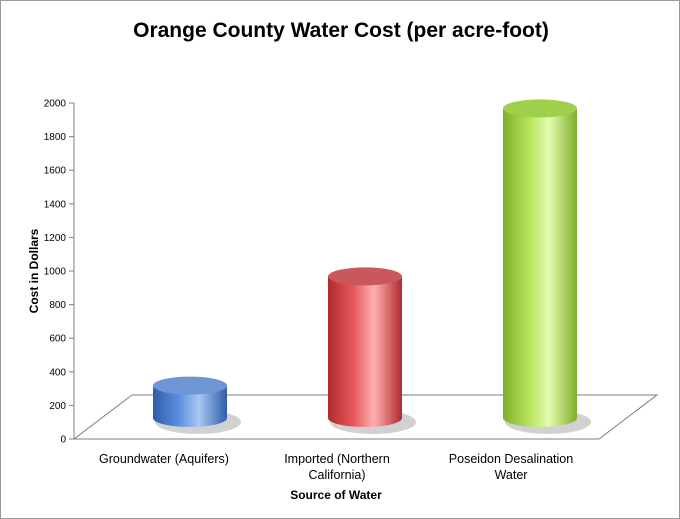  I want to click on y-tick-label: 2000, so click(55, 104).